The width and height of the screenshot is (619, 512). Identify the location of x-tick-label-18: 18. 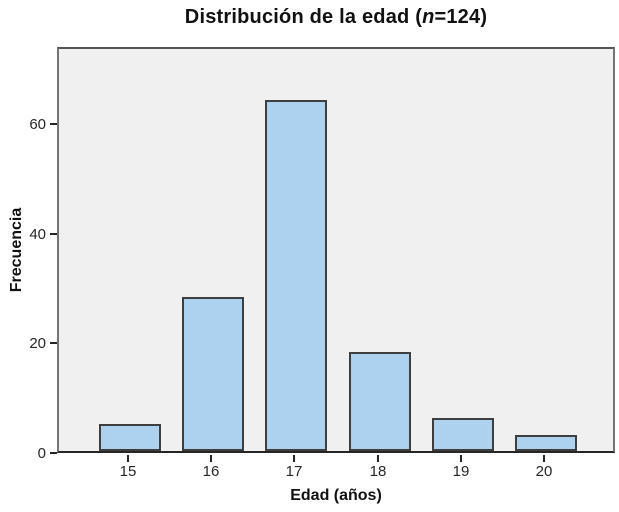
(378, 471).